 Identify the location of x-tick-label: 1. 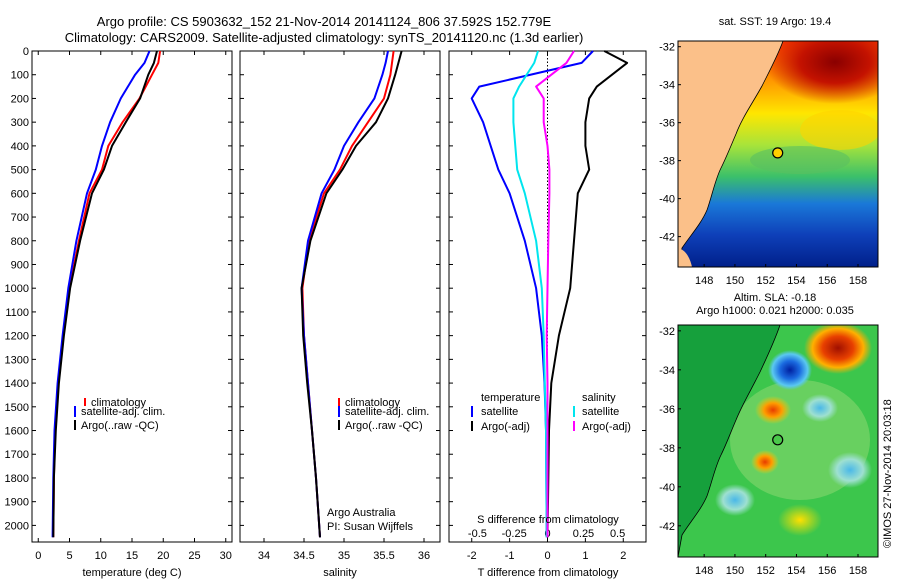
(585, 556).